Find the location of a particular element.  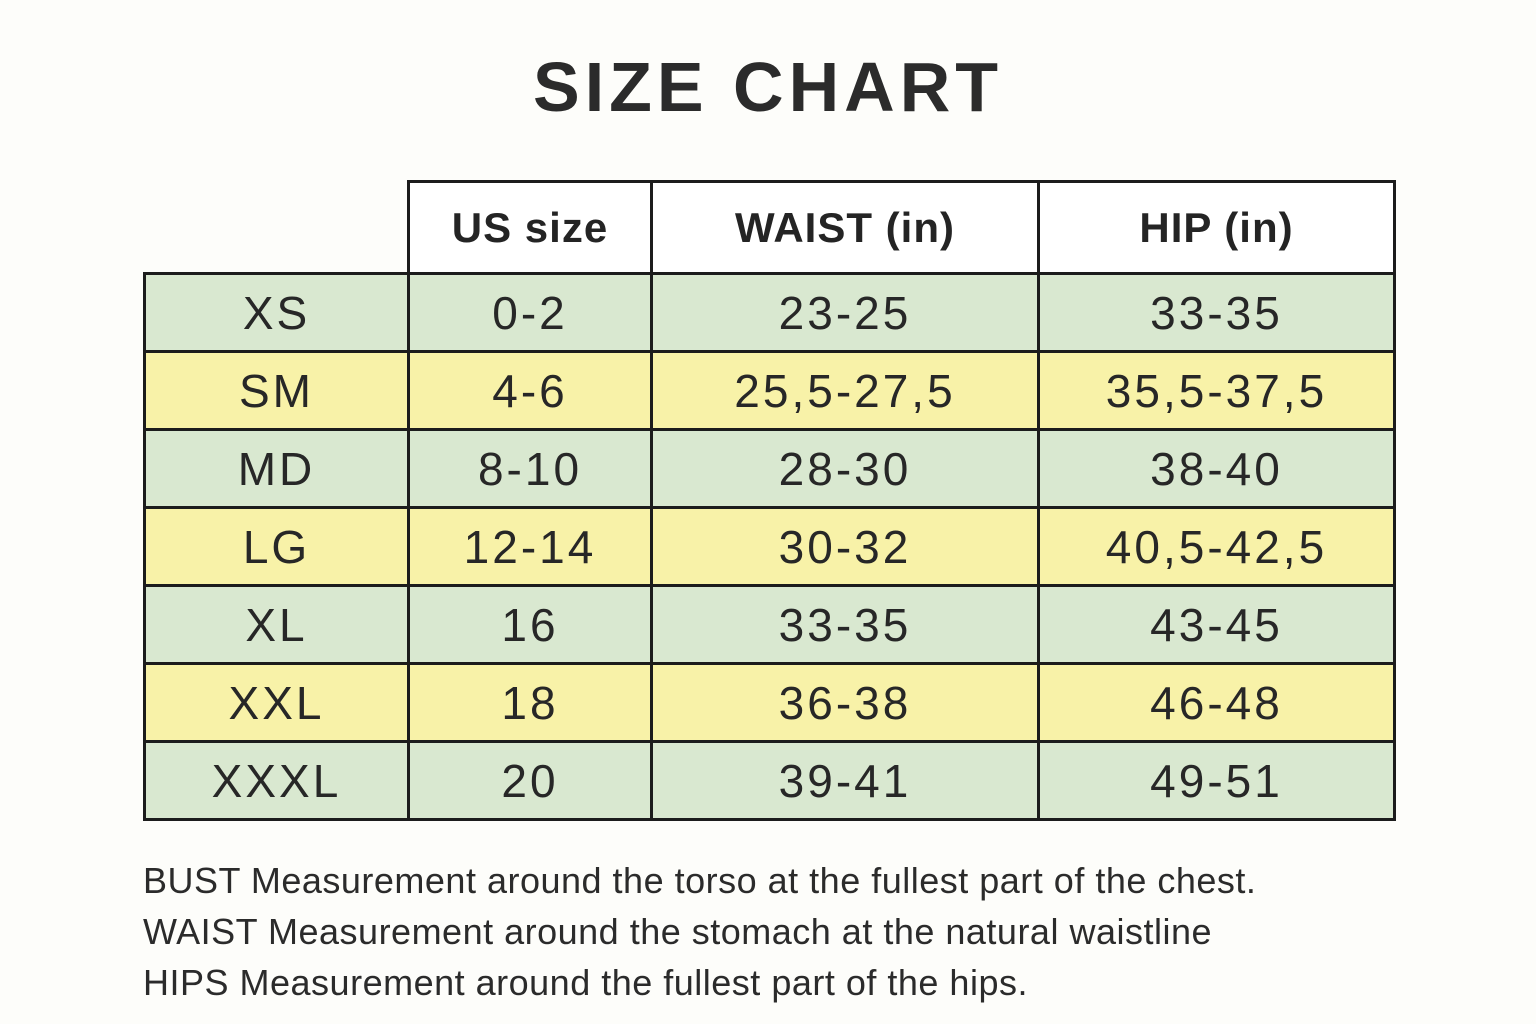

size-label: MD is located at coordinates (276, 468).